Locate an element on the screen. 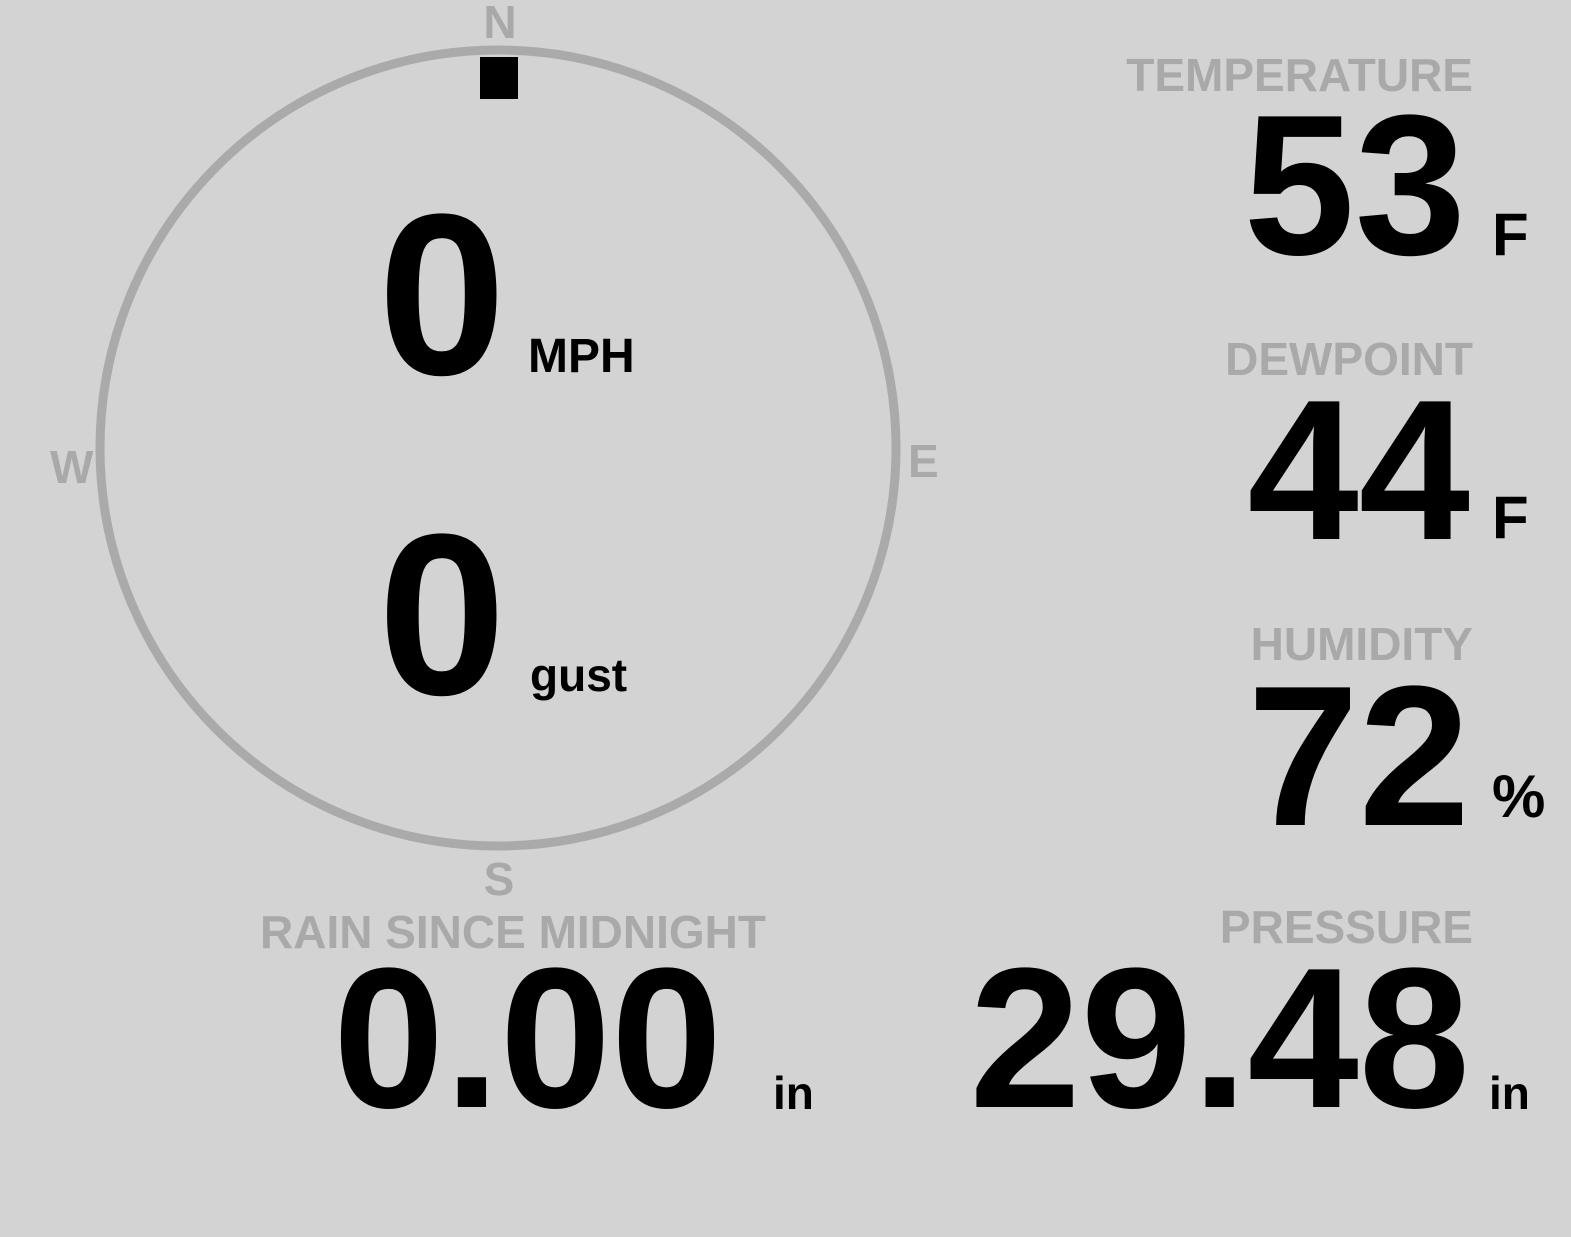 This screenshot has height=1237, width=1571. dewpoint-label: DEWPOINT is located at coordinates (1349, 359).